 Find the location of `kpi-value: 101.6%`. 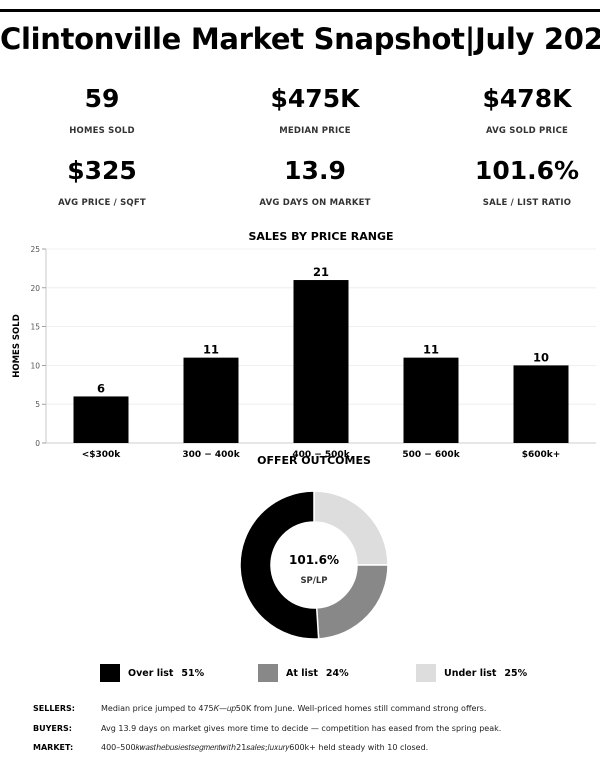

kpi-value: 101.6% is located at coordinates (527, 170).